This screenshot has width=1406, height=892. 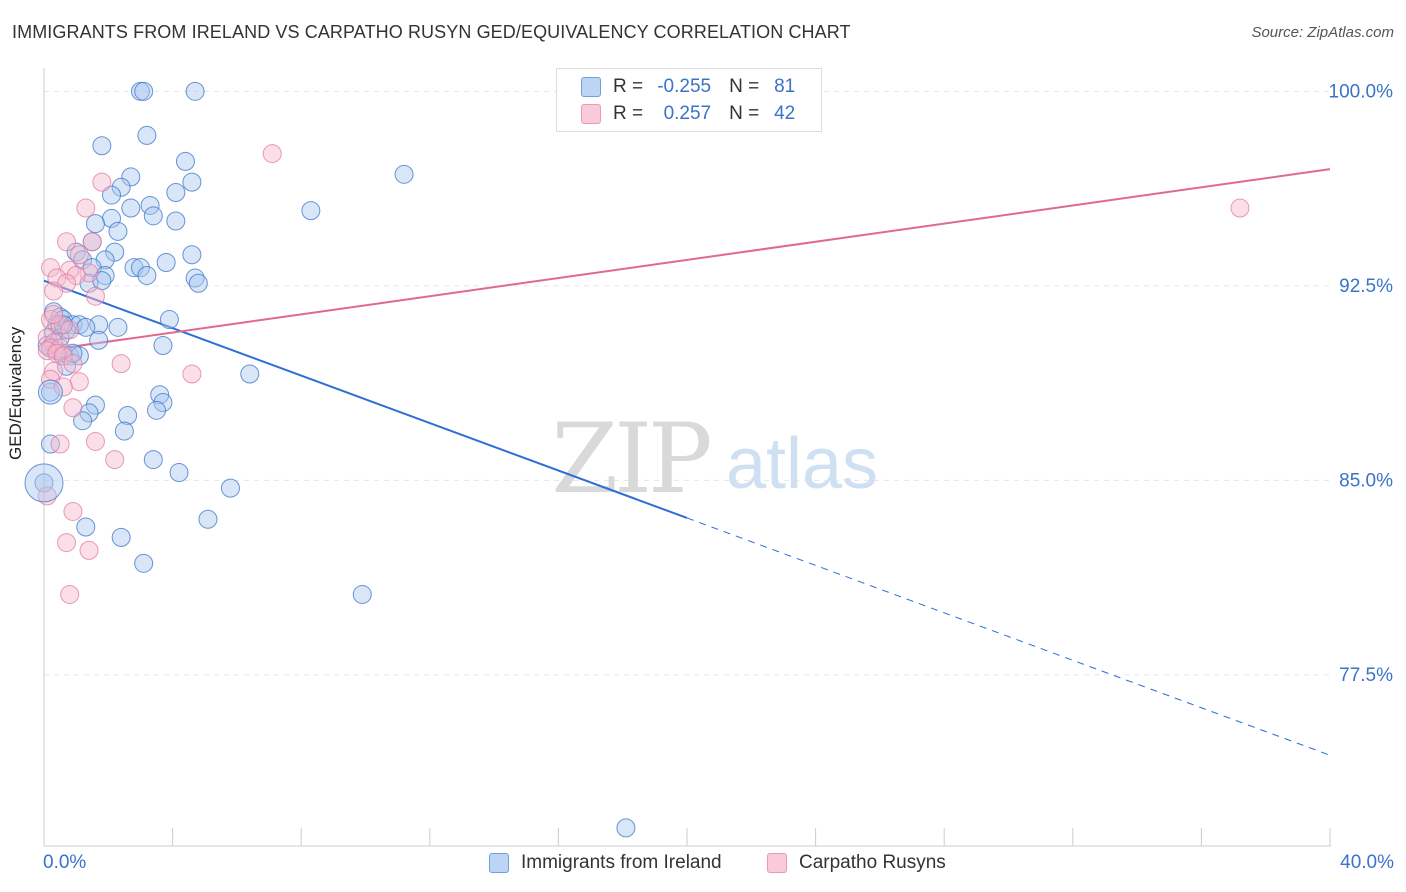 I want to click on correlation-legend: R = -0.255 N = 81 R = 0.257 N = 42, so click(x=689, y=100).